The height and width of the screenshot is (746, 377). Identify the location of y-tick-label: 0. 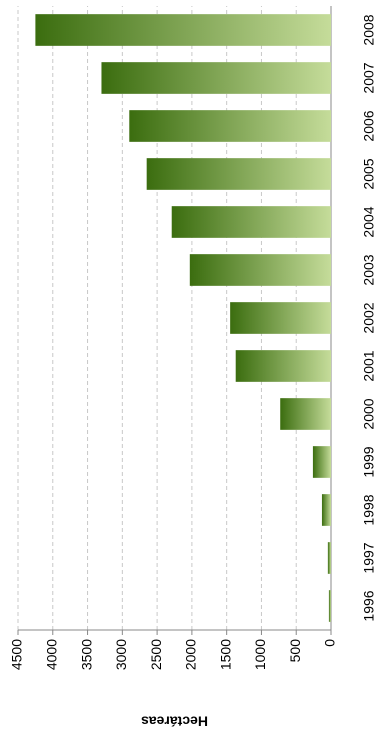
(330, 643).